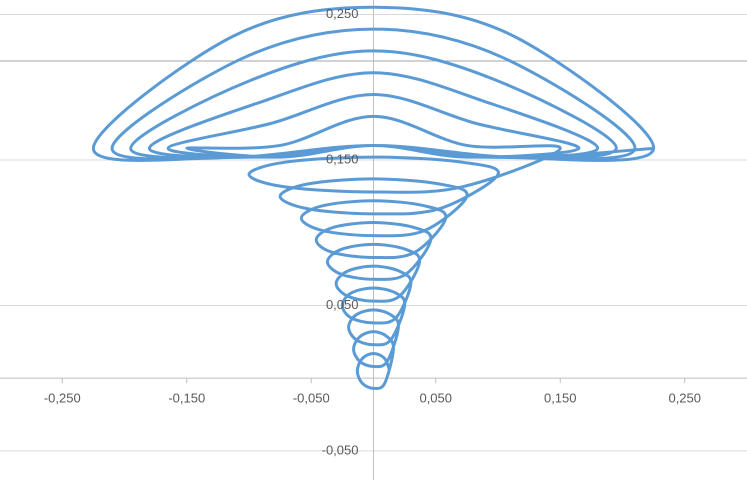 The width and height of the screenshot is (747, 480). What do you see at coordinates (186, 398) in the screenshot?
I see `x-tick-label: -0,150` at bounding box center [186, 398].